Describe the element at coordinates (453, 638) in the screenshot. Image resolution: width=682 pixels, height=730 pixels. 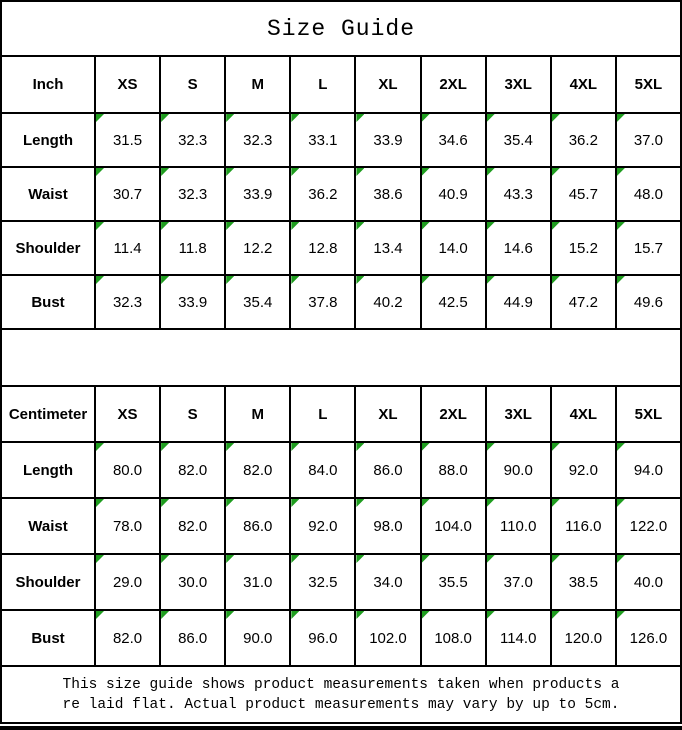
I see `size-value: 108.0` at that location.